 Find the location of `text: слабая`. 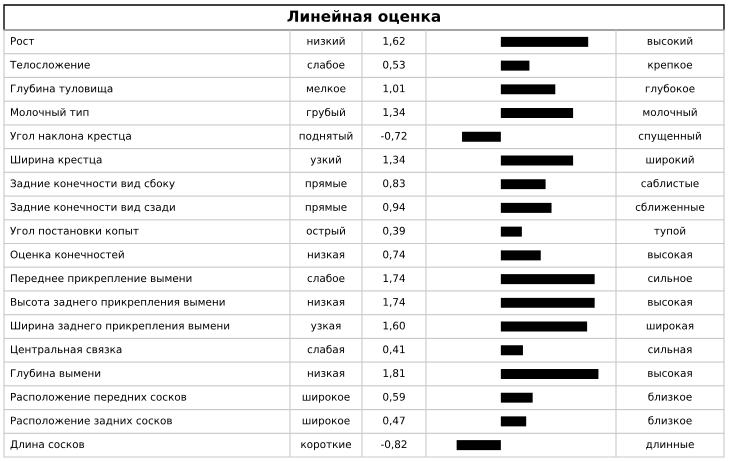

text: слабая is located at coordinates (326, 349).